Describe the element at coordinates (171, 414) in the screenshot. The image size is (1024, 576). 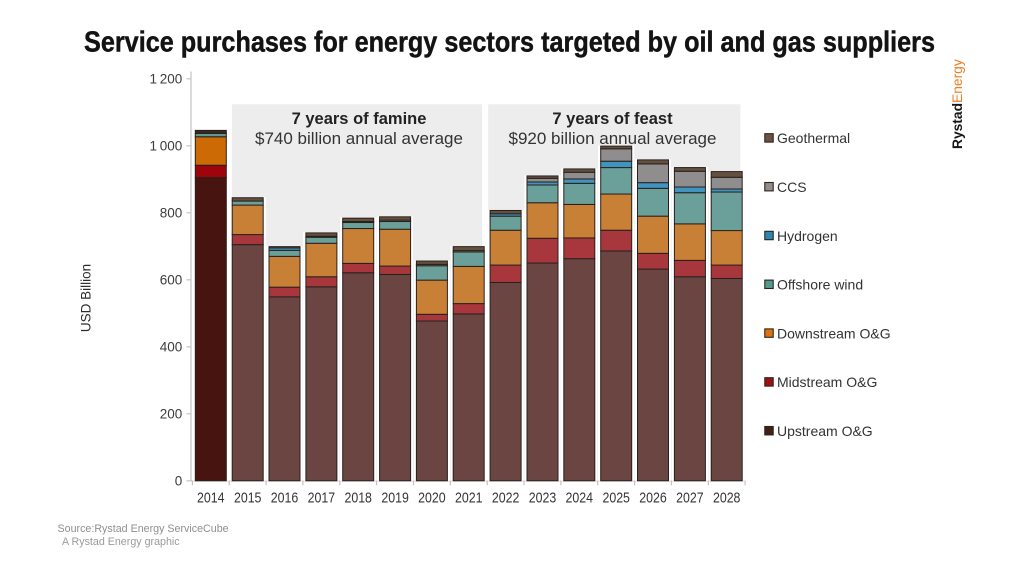
I see `svg-text: 200` at that location.